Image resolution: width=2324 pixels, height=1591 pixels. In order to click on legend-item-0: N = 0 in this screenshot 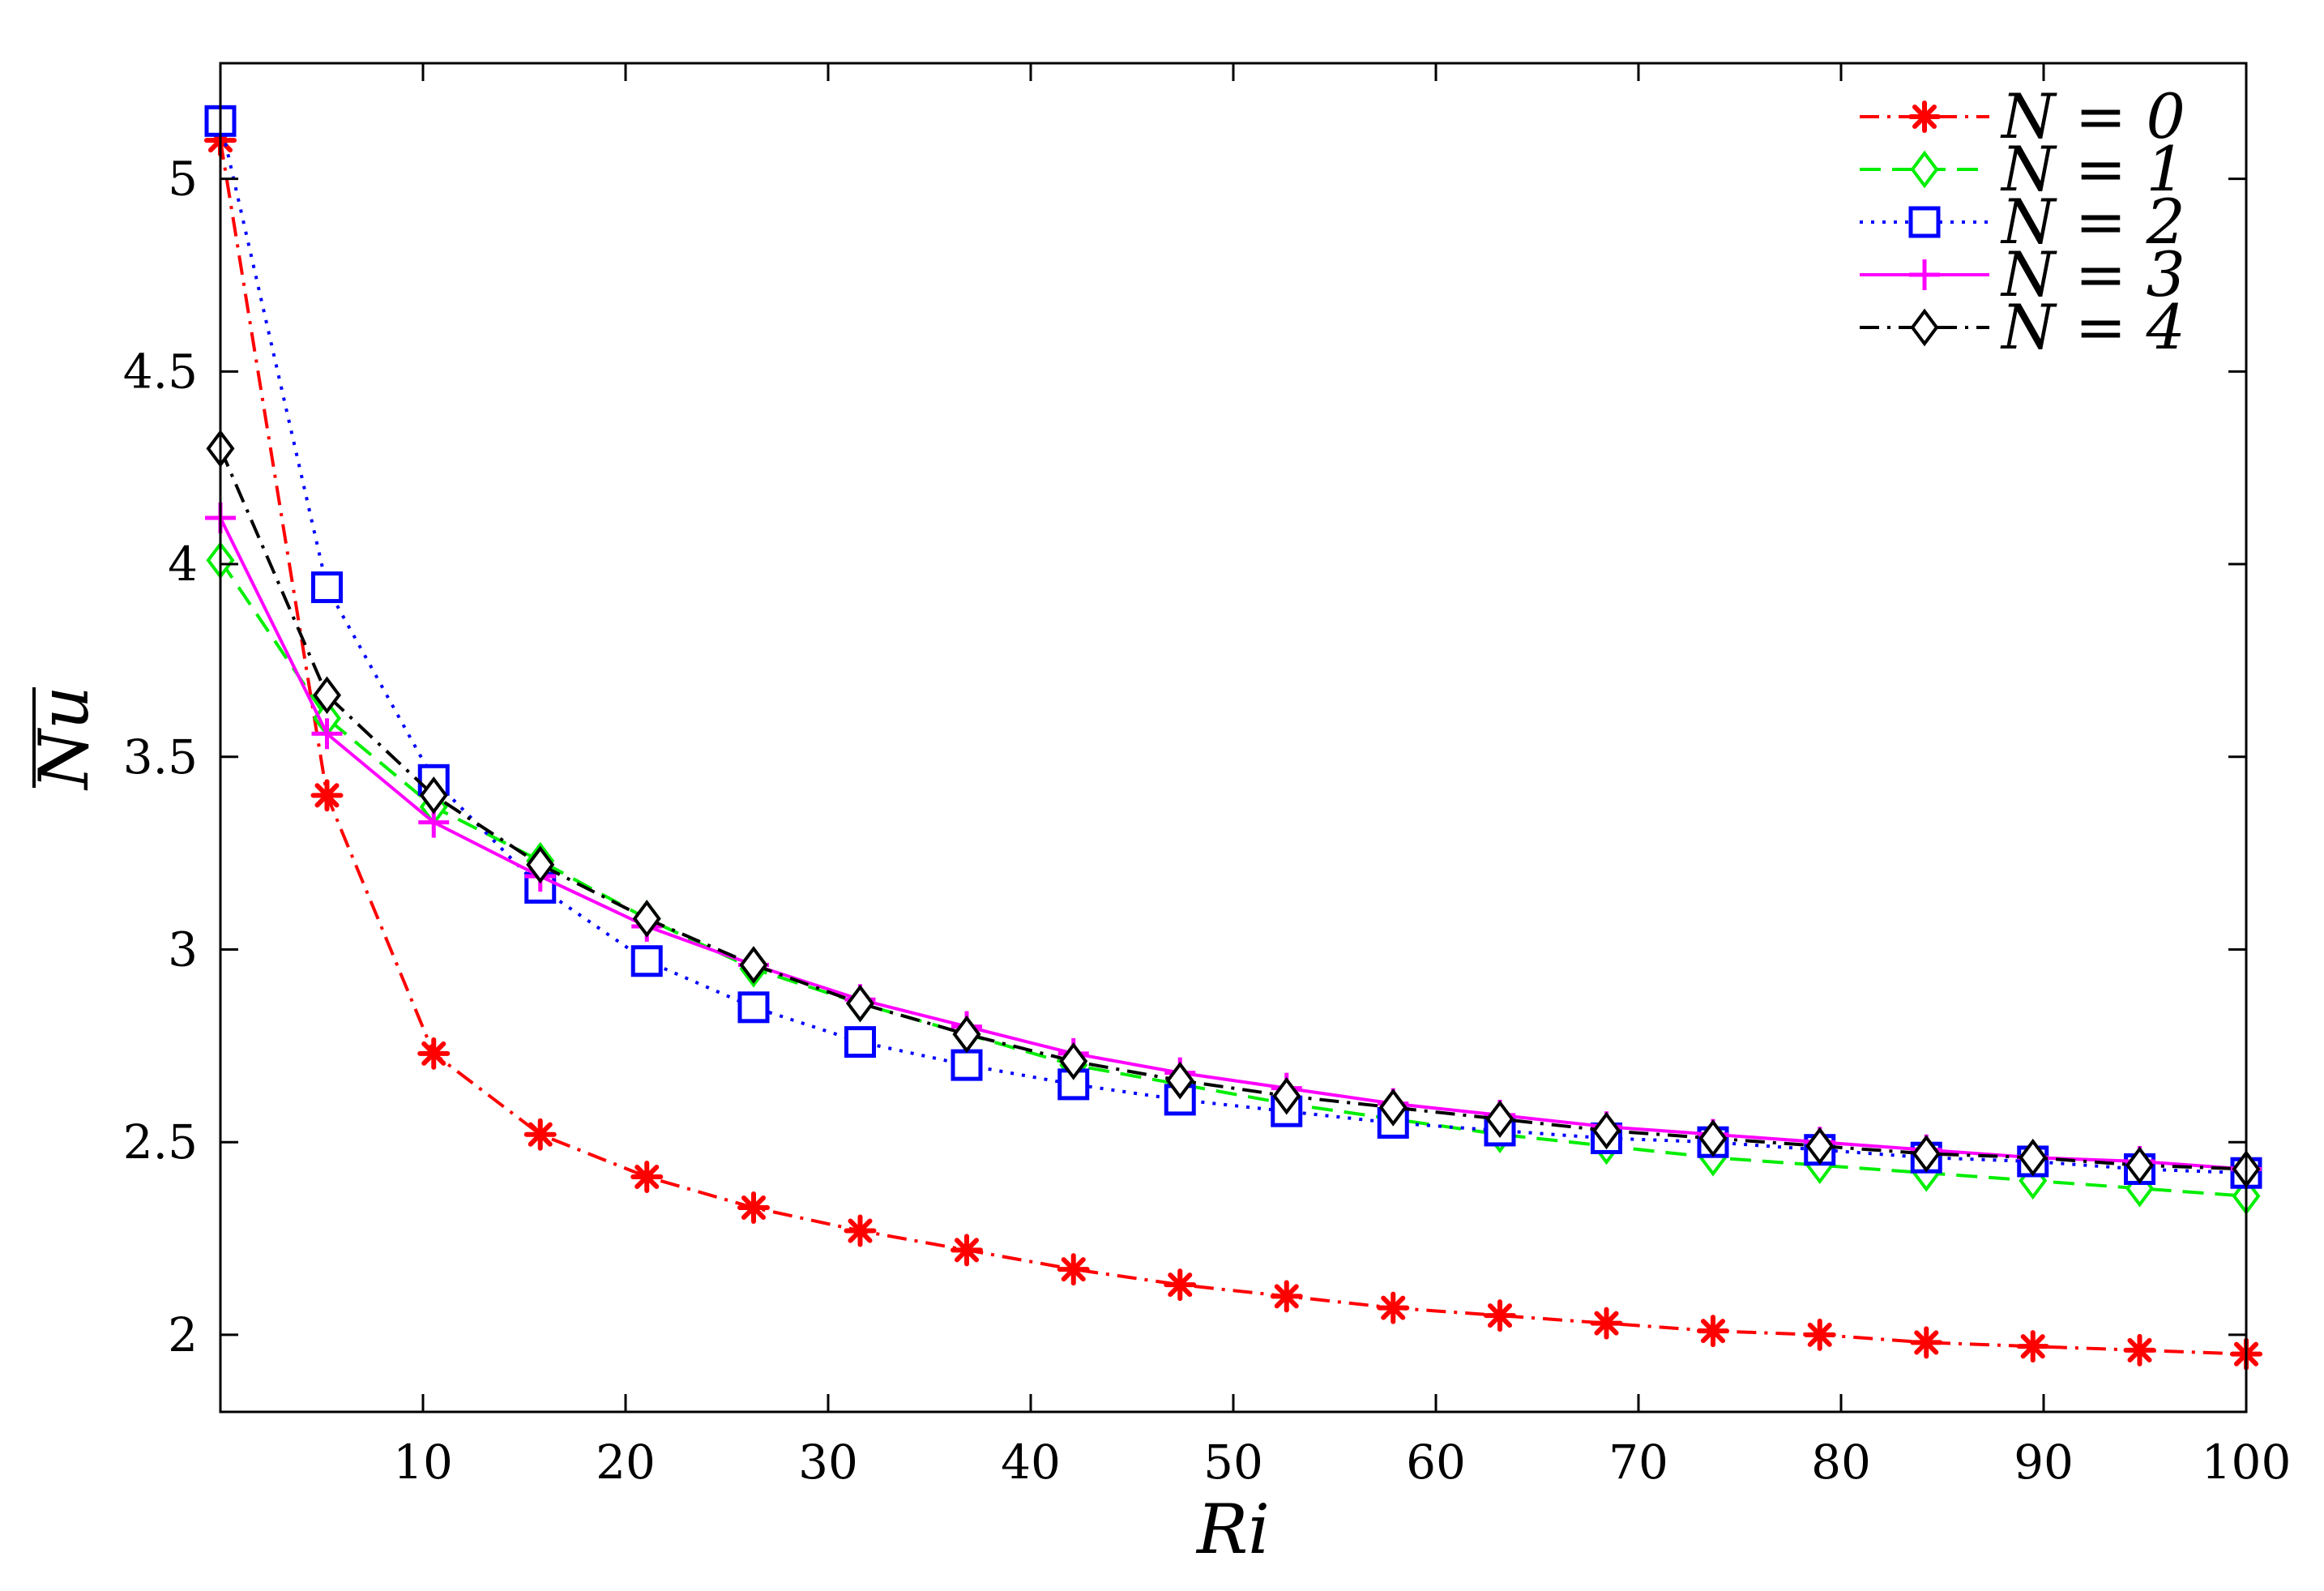, I will do `click(2022, 116)`.